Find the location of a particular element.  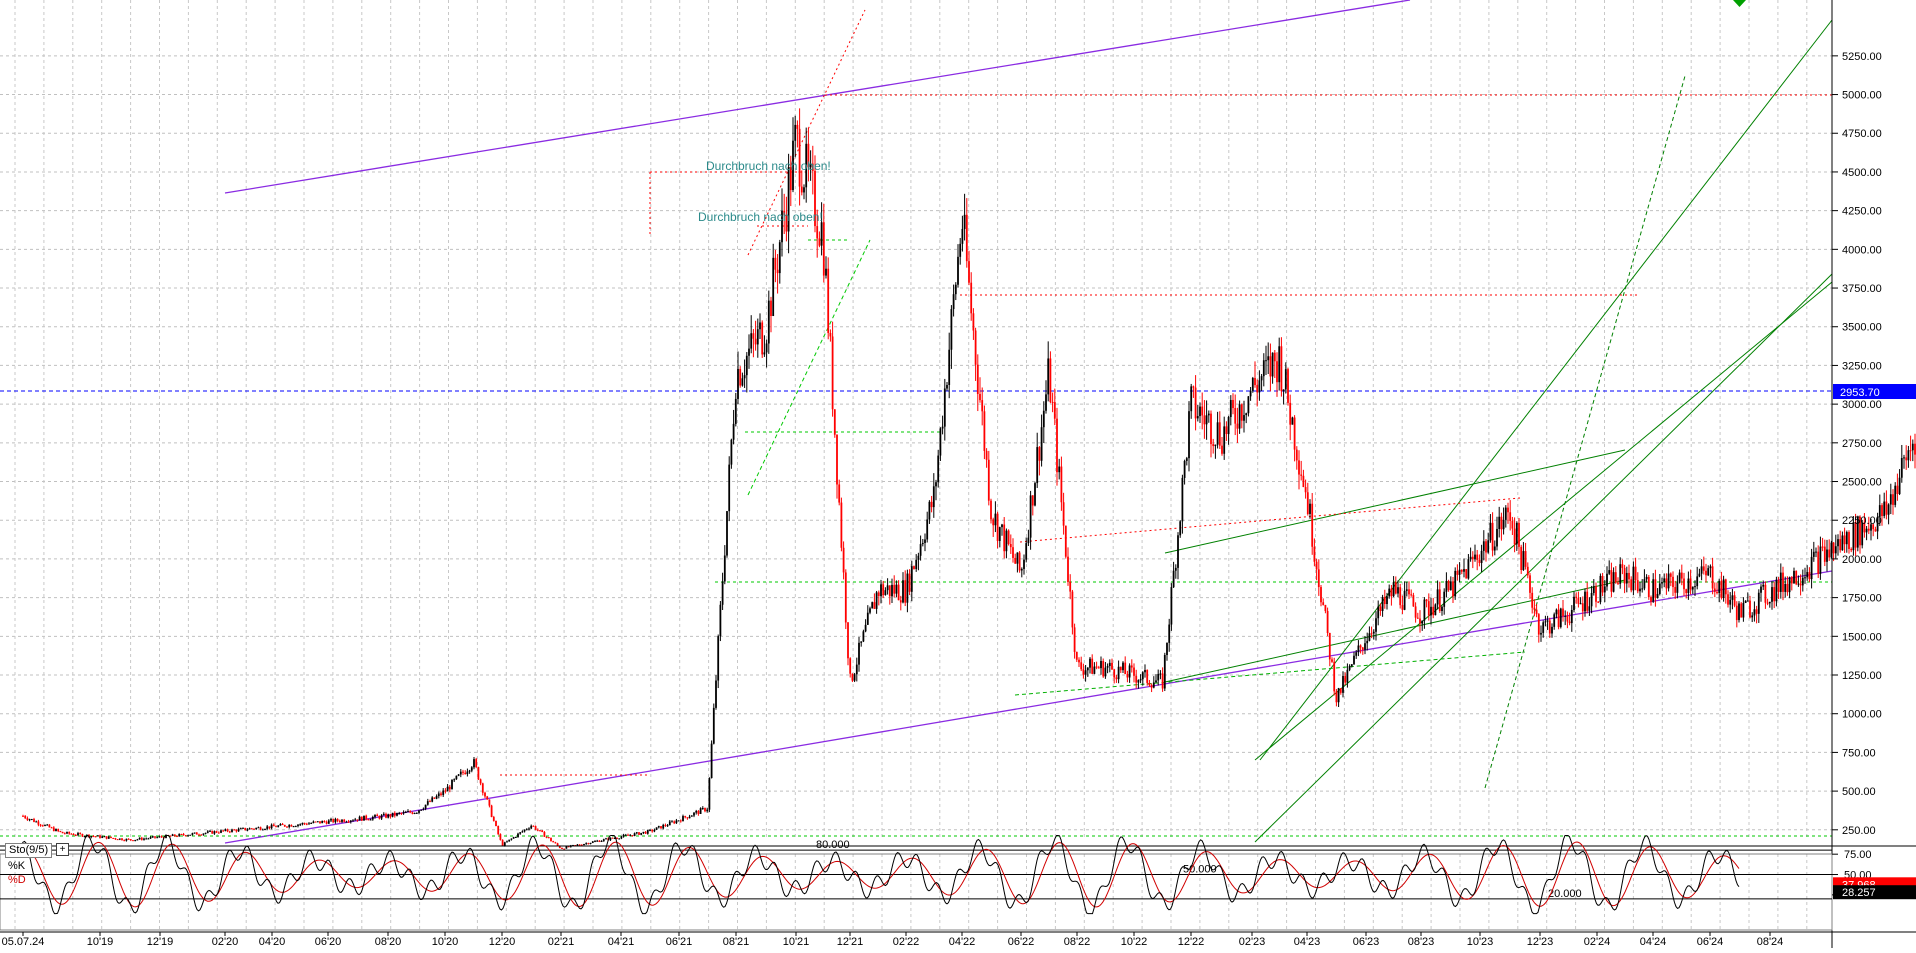

x-tick-label: 06'24 is located at coordinates (1710, 942).